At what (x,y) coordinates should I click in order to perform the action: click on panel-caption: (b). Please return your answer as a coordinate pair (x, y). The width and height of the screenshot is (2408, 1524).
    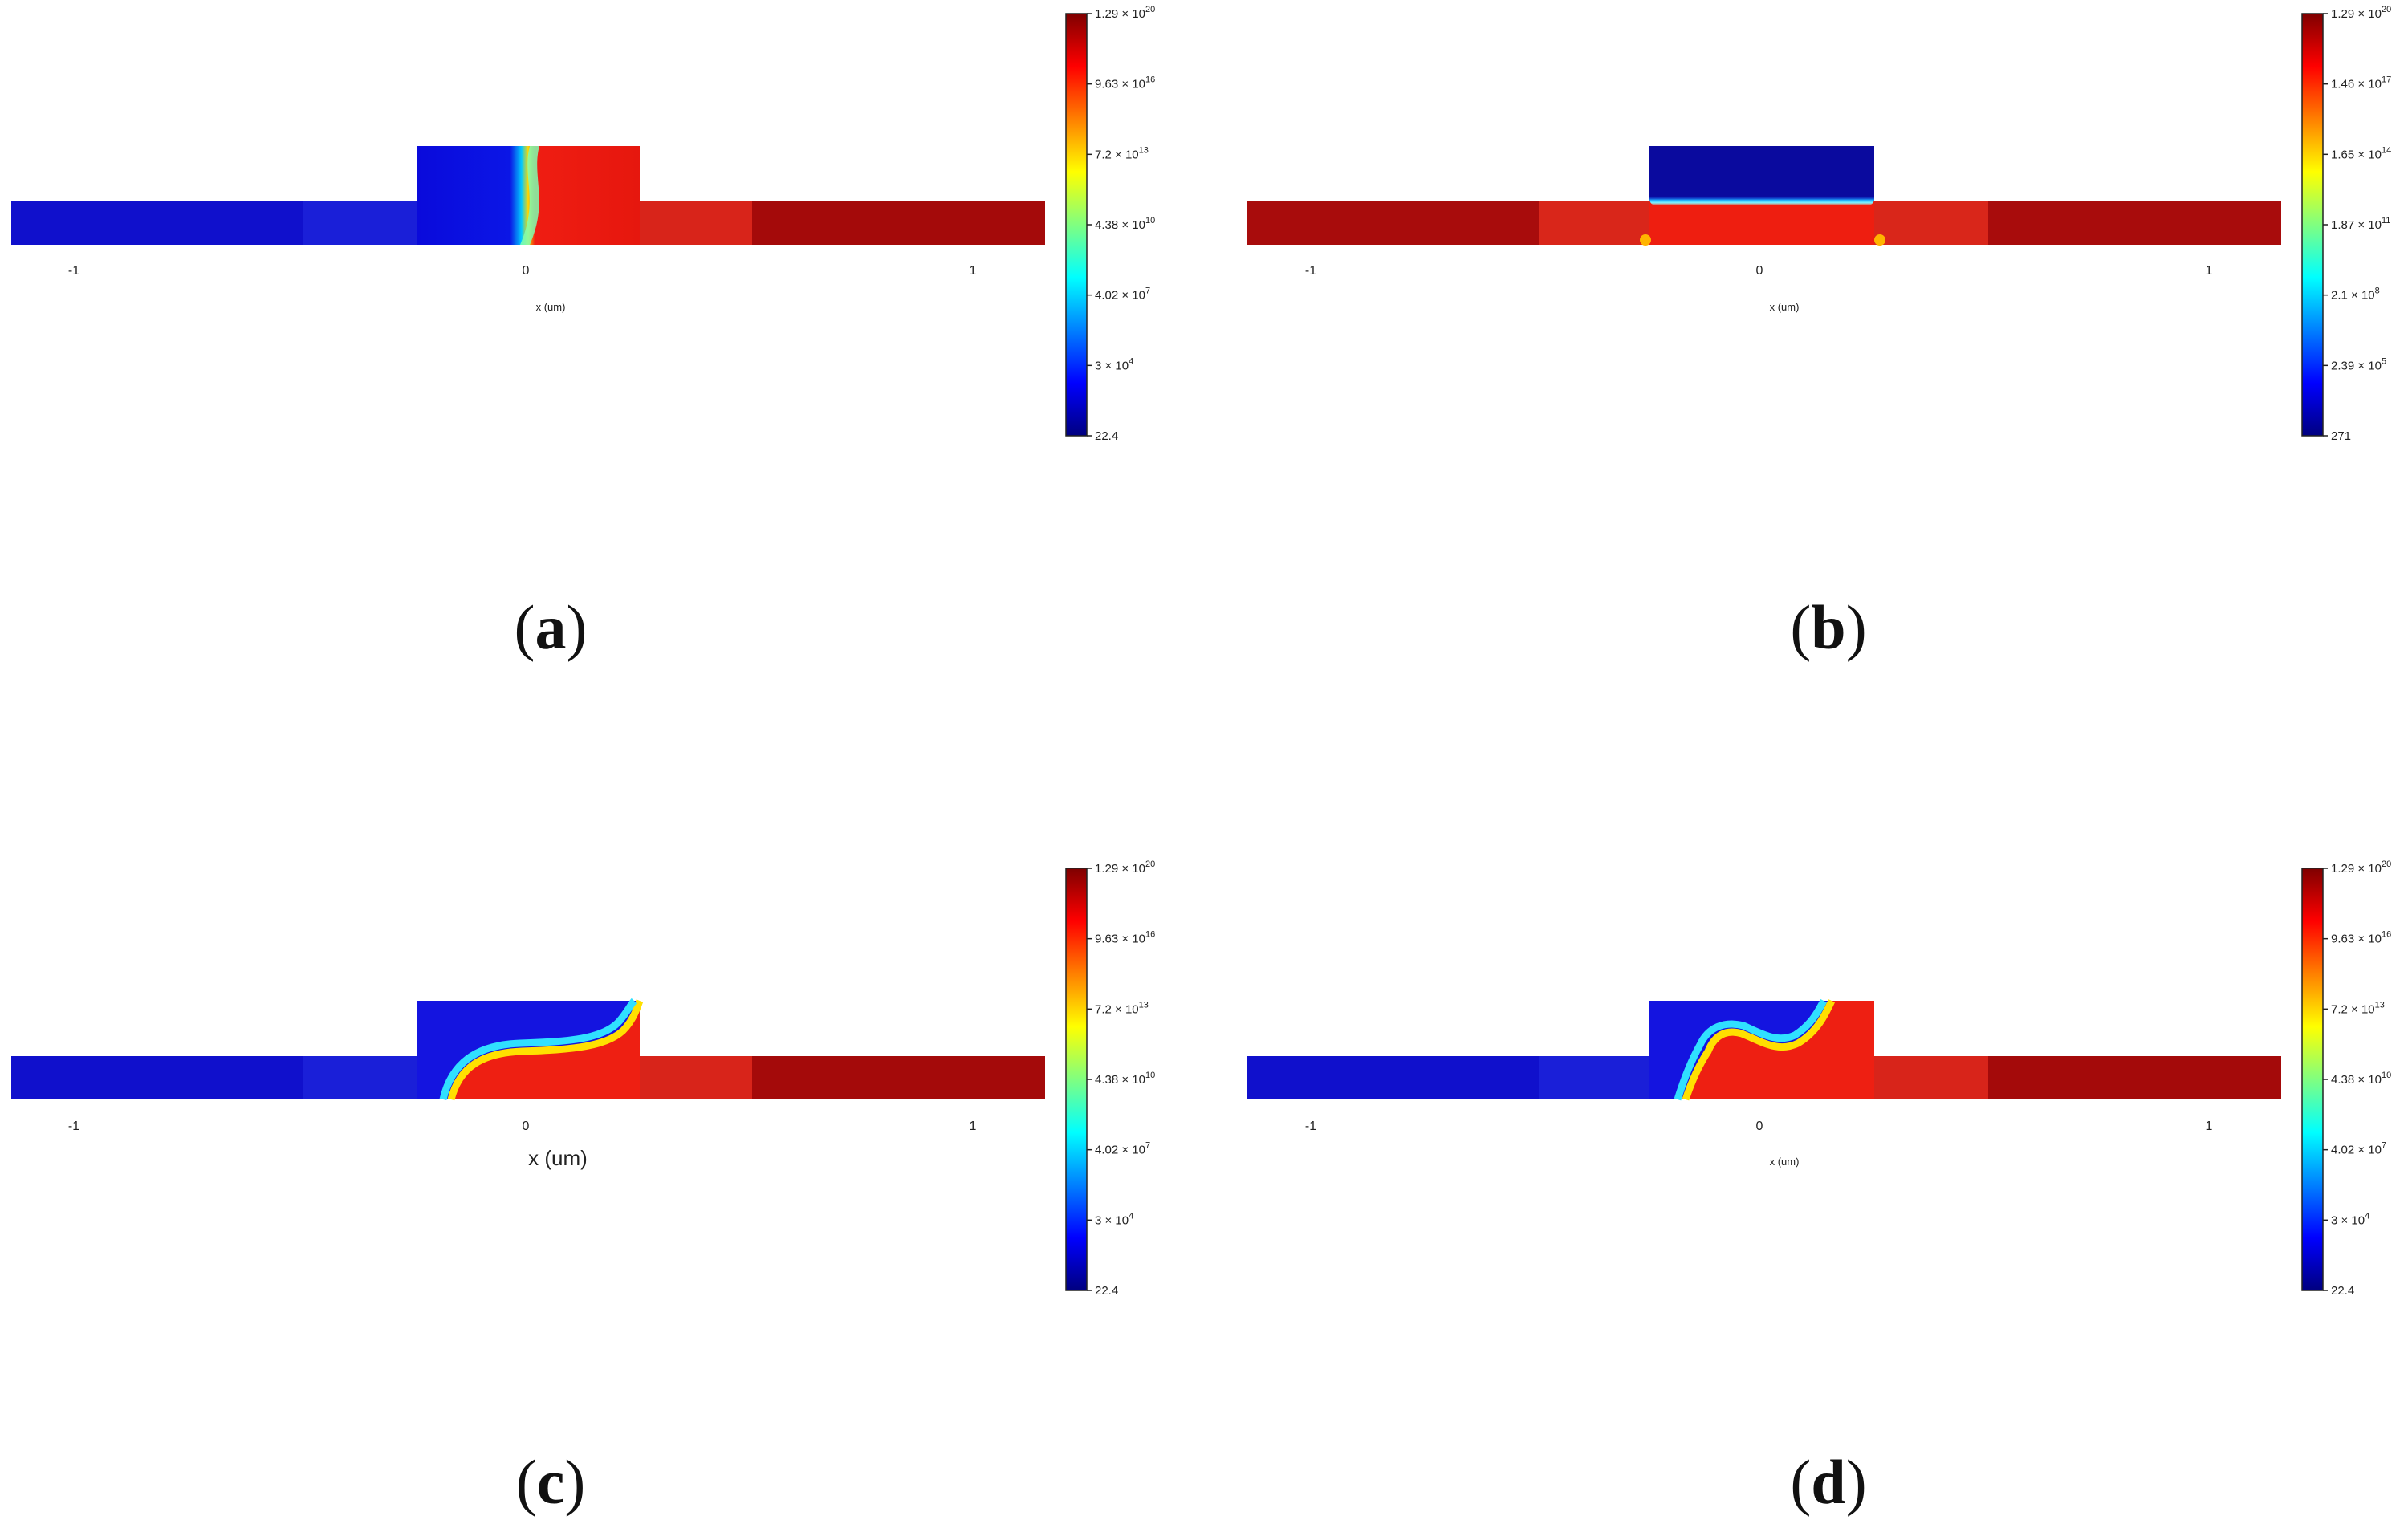
    Looking at the image, I should click on (1828, 627).